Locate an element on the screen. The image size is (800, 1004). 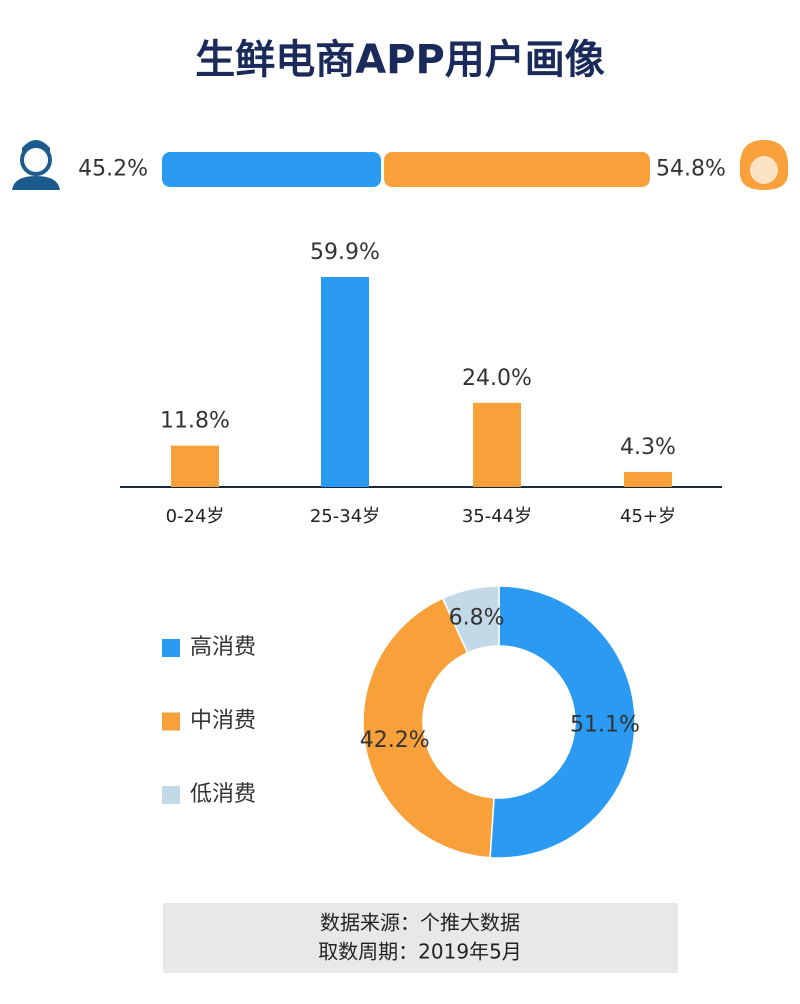
x-tick-label: 35-44岁 is located at coordinates (497, 516).